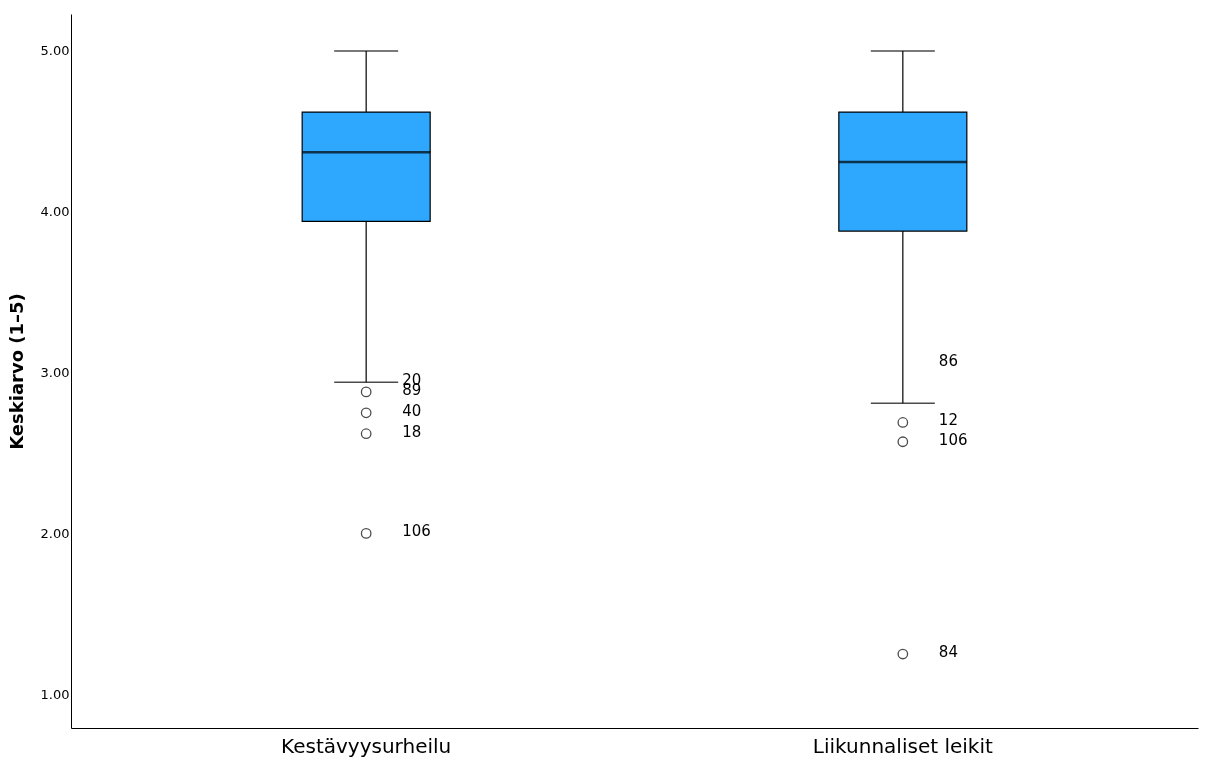  What do you see at coordinates (55, 212) in the screenshot?
I see `y-tick-label: 4.00` at bounding box center [55, 212].